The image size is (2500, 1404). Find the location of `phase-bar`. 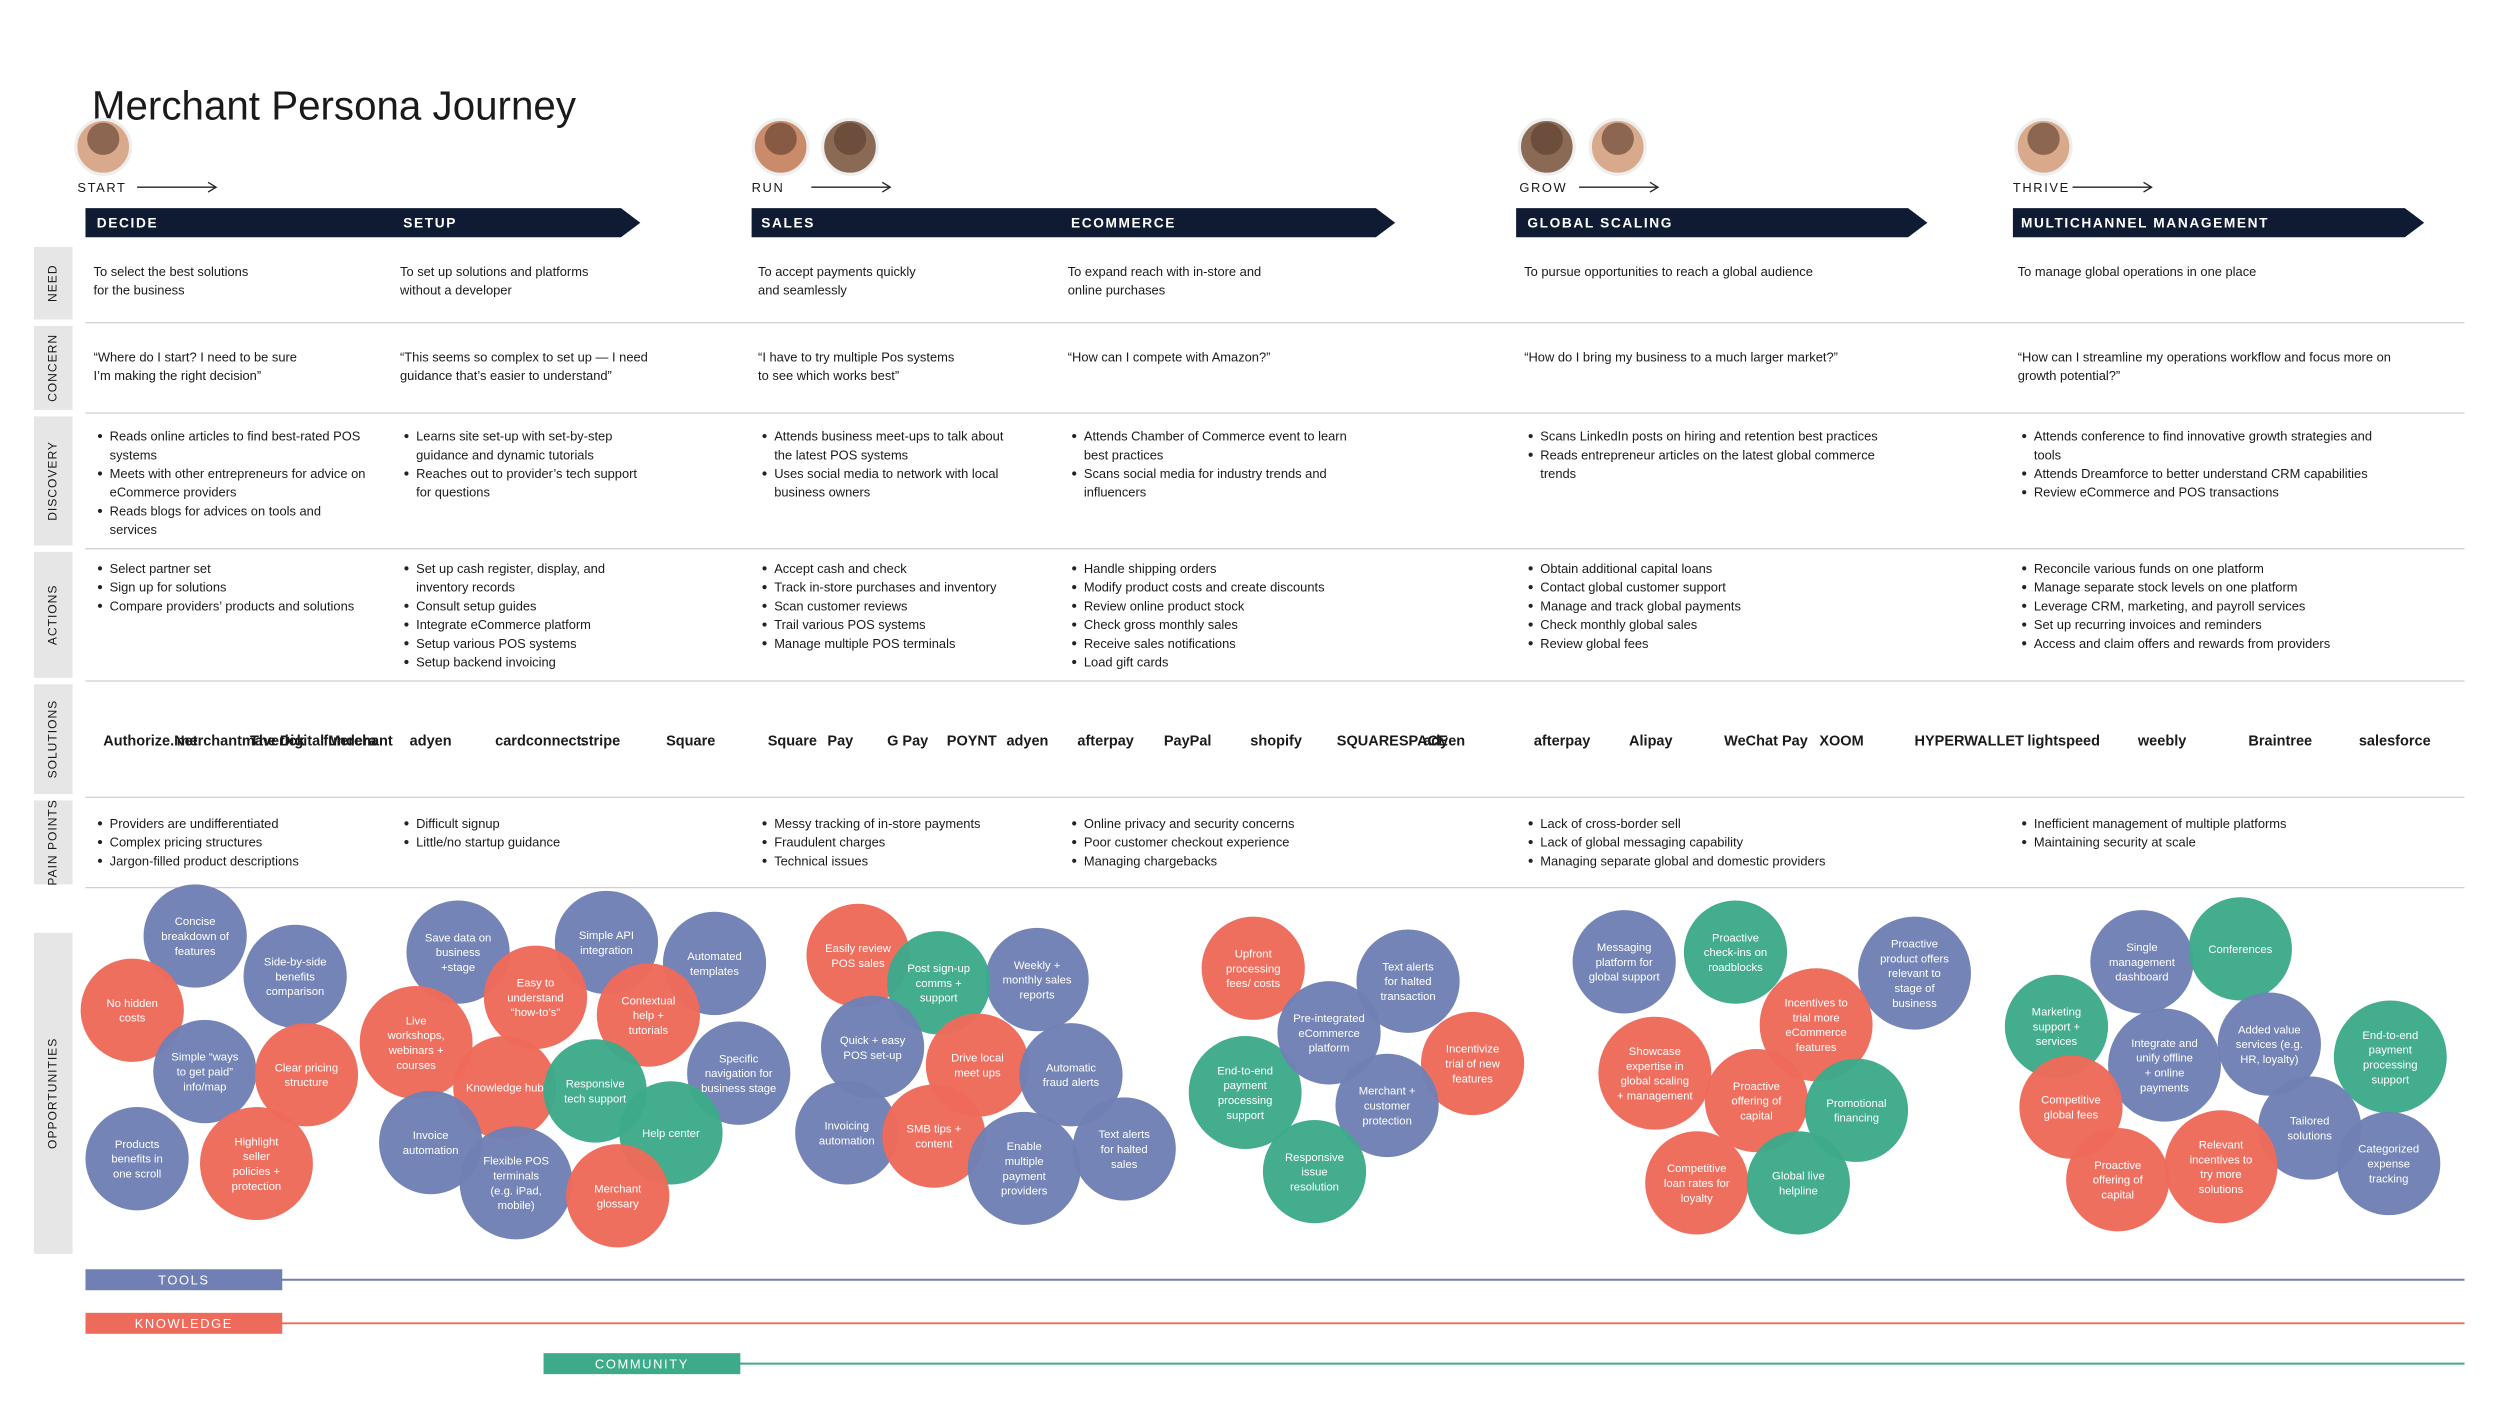

phase-bar is located at coordinates (2218, 223).